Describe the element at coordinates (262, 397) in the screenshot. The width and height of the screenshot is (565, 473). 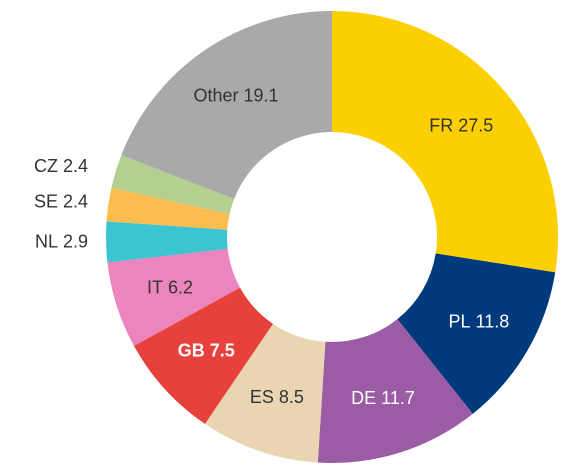
I see `label-category: ES` at that location.